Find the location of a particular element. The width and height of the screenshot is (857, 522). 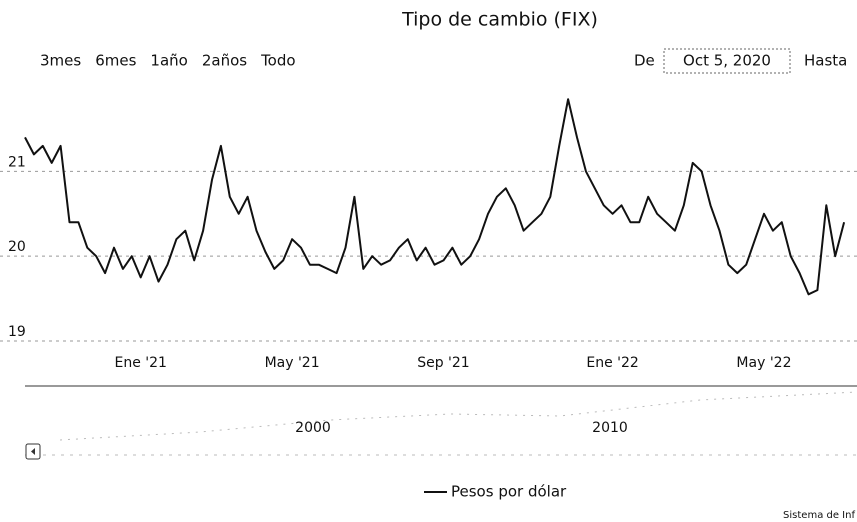

x-tick-label: May '22 is located at coordinates (763, 363).